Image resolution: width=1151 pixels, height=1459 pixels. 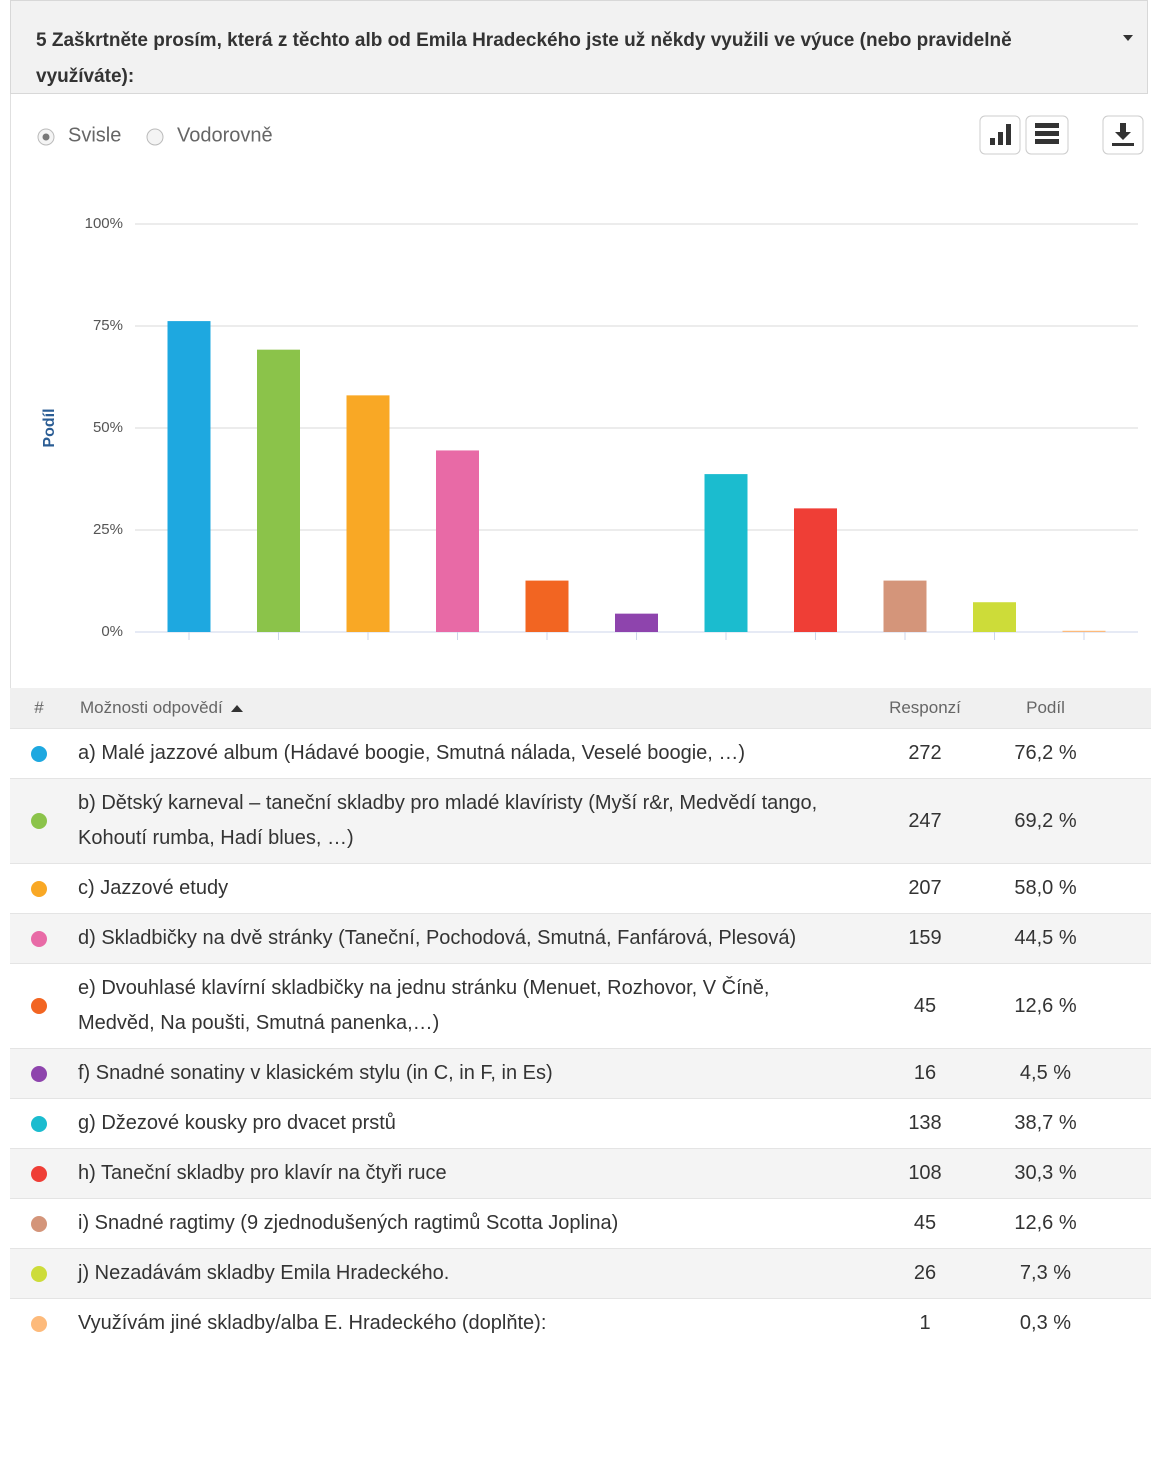 I want to click on share: 69,2 %, so click(x=1075, y=821).